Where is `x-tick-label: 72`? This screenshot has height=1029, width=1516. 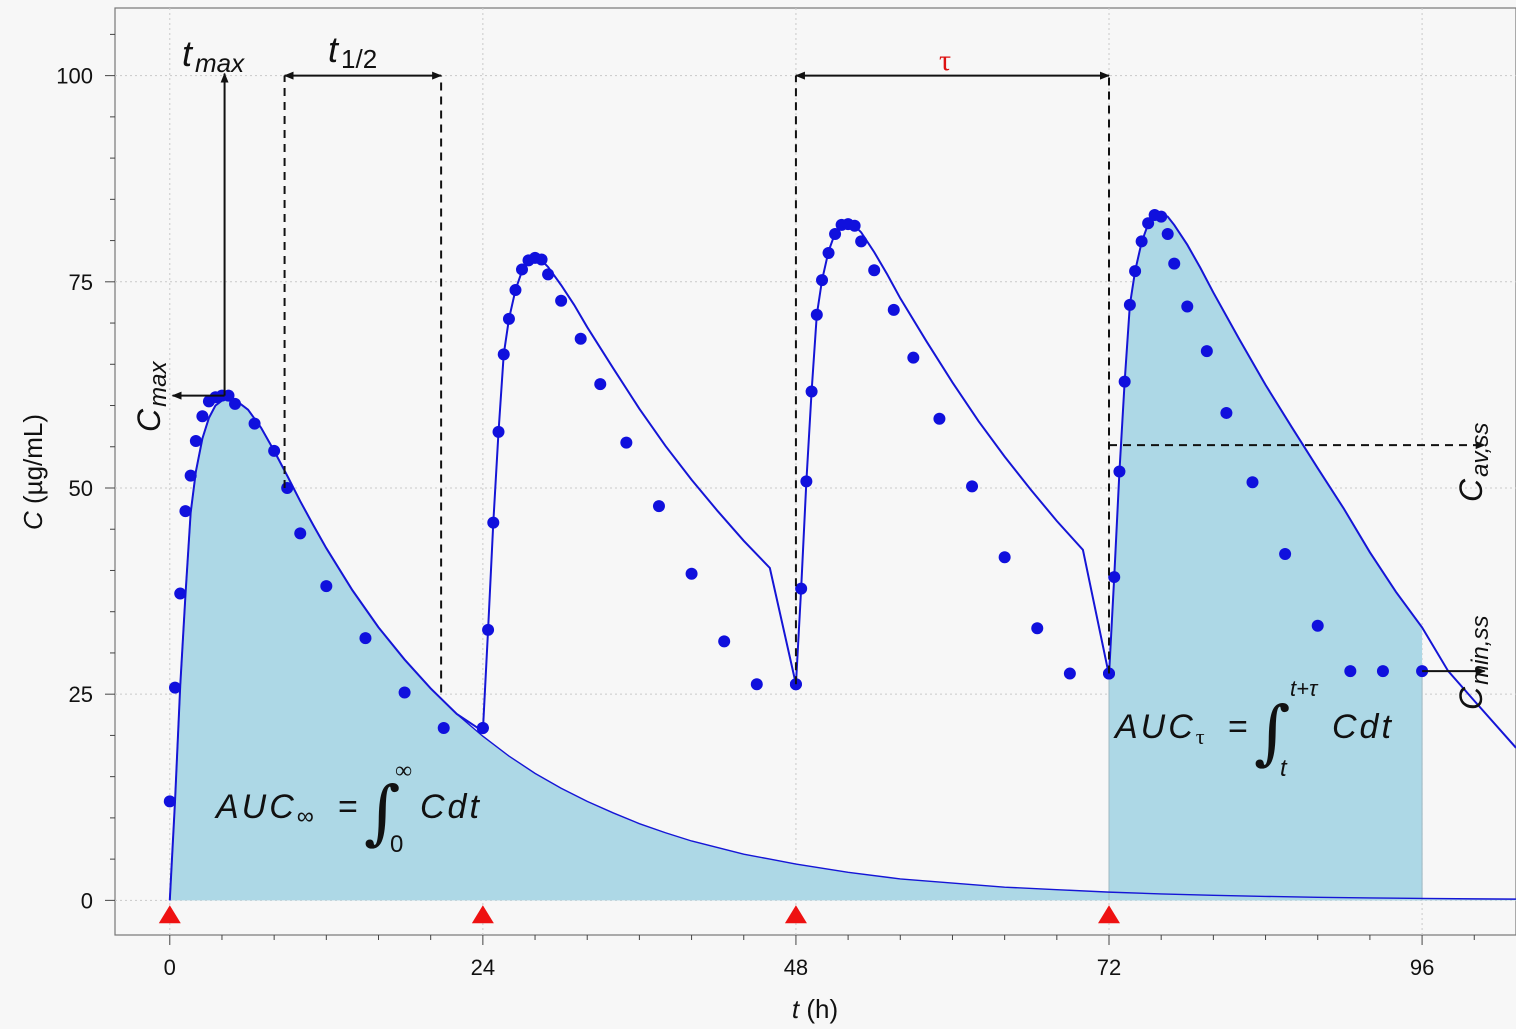
x-tick-label: 72 is located at coordinates (1109, 967).